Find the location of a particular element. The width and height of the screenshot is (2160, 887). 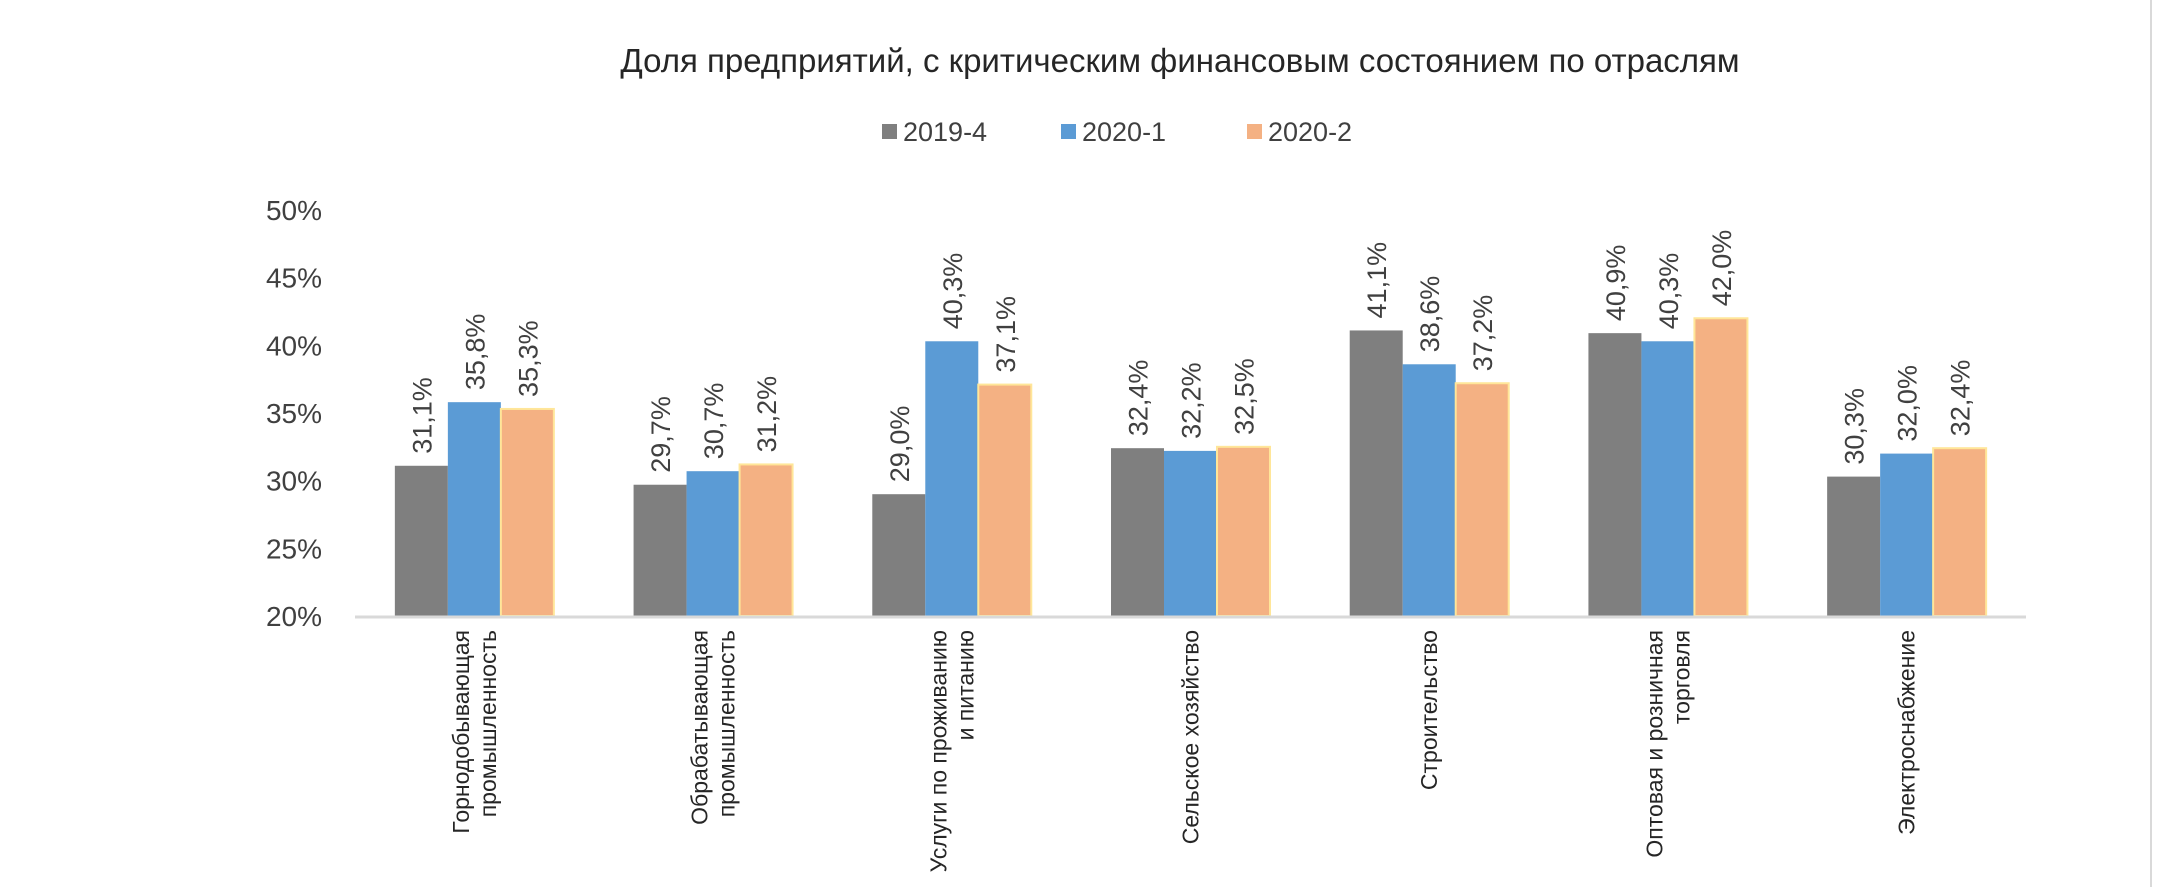

y-tick-label: 35% is located at coordinates (294, 413).